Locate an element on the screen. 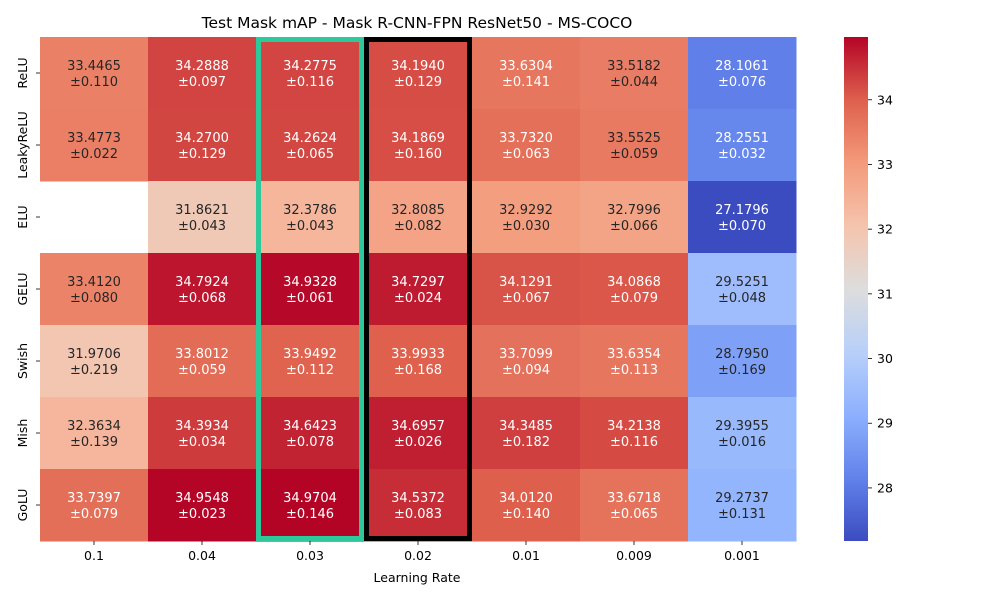  cell-value-label: 34.2700 is located at coordinates (202, 138).